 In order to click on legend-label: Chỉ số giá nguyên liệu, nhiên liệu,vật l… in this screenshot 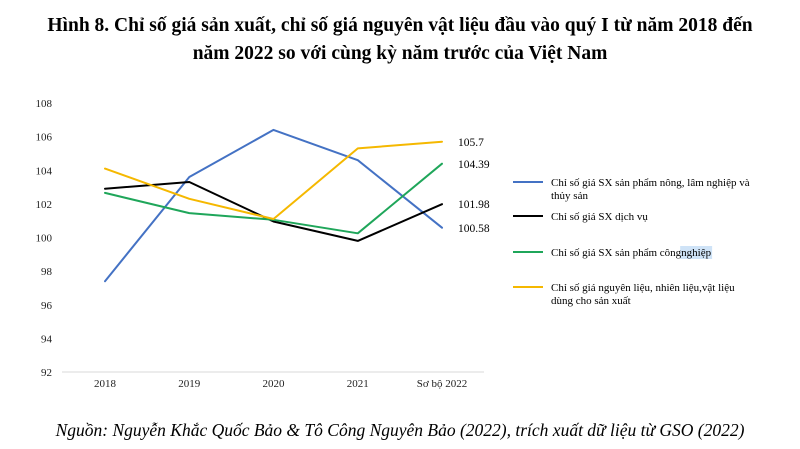, I will do `click(643, 288)`.